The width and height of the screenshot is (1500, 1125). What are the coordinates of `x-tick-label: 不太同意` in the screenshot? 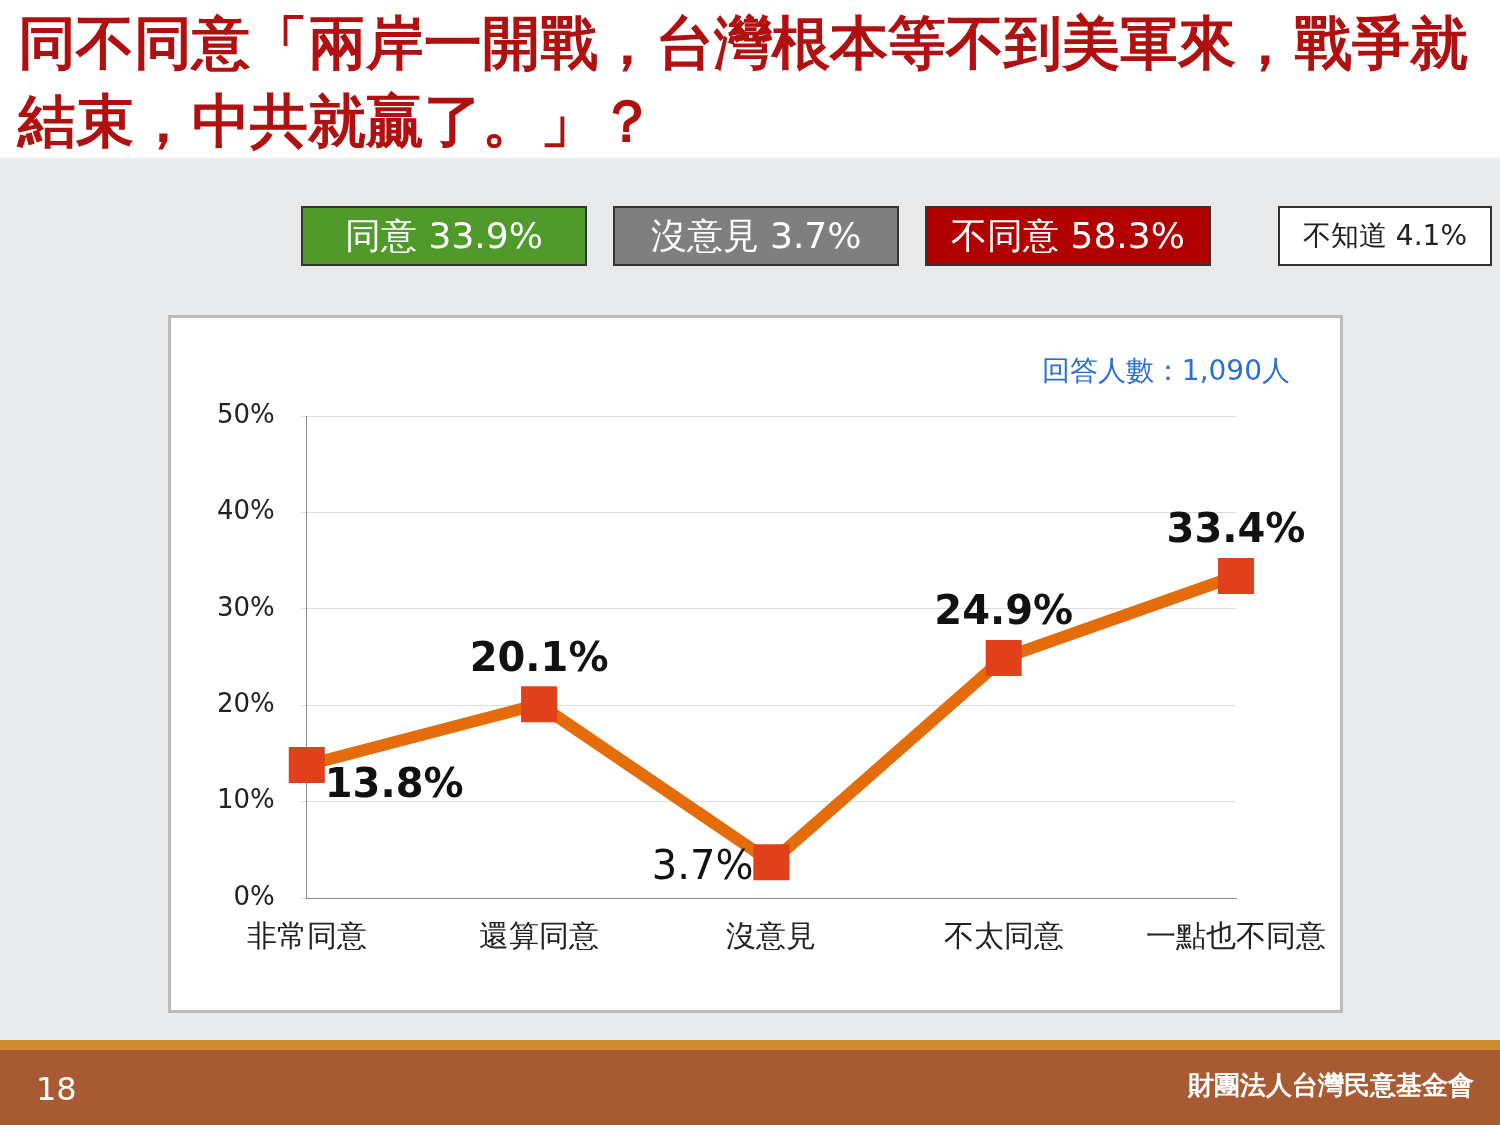 It's located at (1003, 935).